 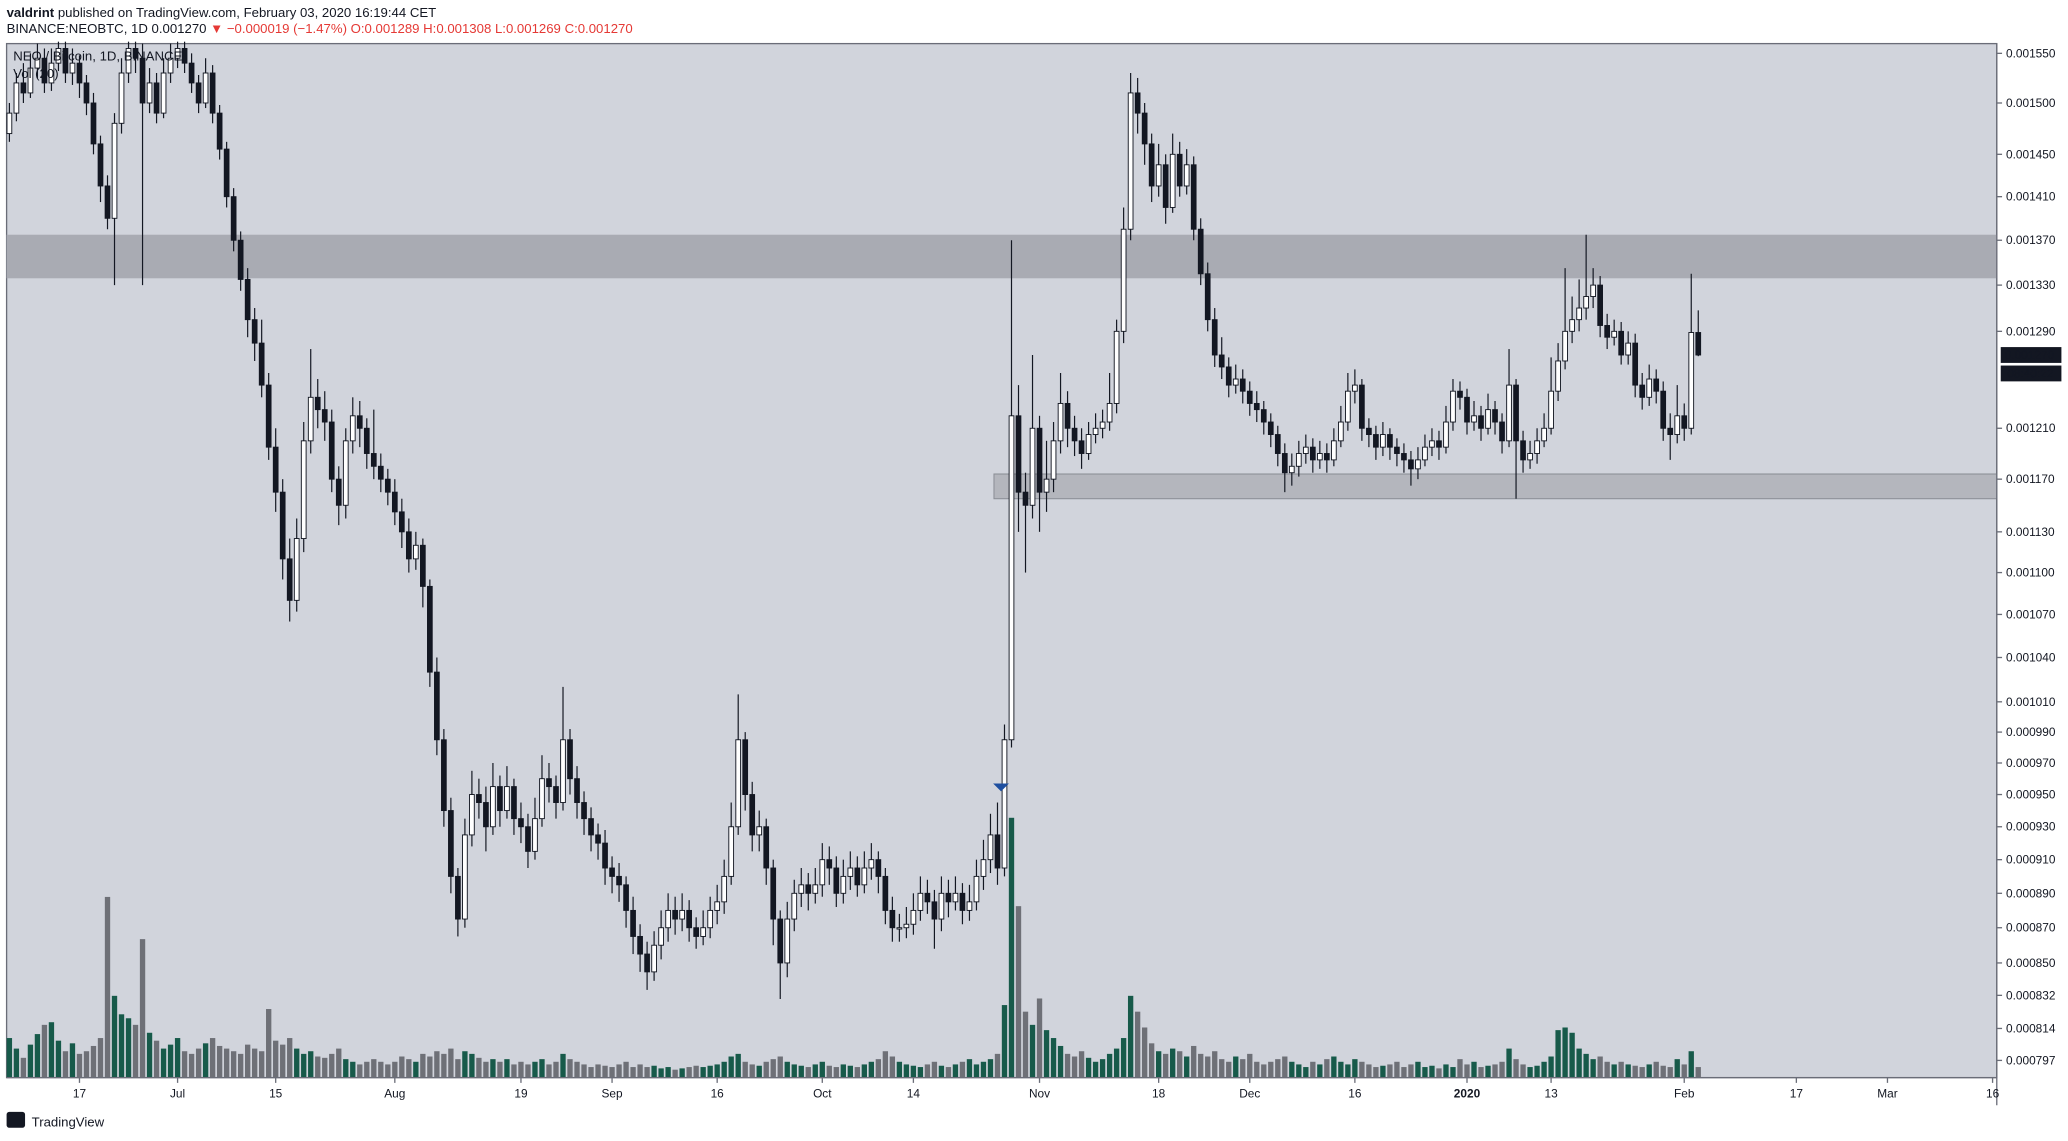 I want to click on x-tick-label: Sep, so click(x=613, y=1093).